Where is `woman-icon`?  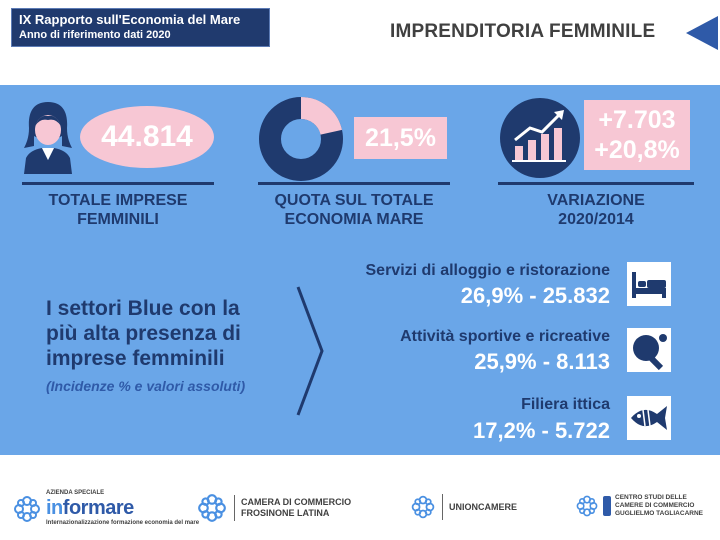 woman-icon is located at coordinates (48, 138).